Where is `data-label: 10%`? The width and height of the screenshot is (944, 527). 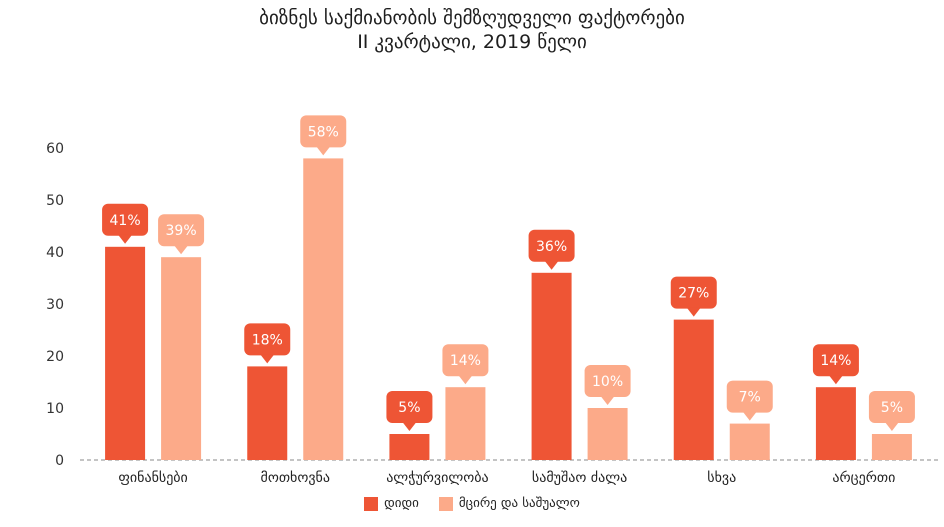 data-label: 10% is located at coordinates (607, 382).